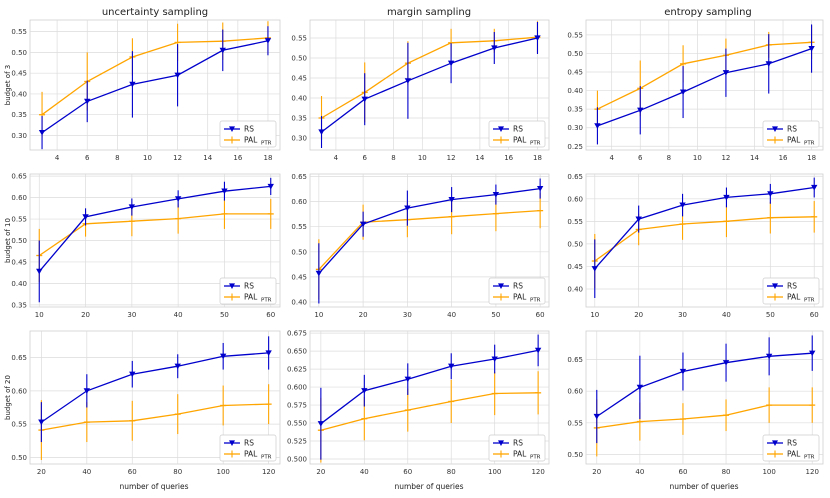 The height and width of the screenshot is (498, 830). I want to click on x-tick-label: 120, so click(268, 472).